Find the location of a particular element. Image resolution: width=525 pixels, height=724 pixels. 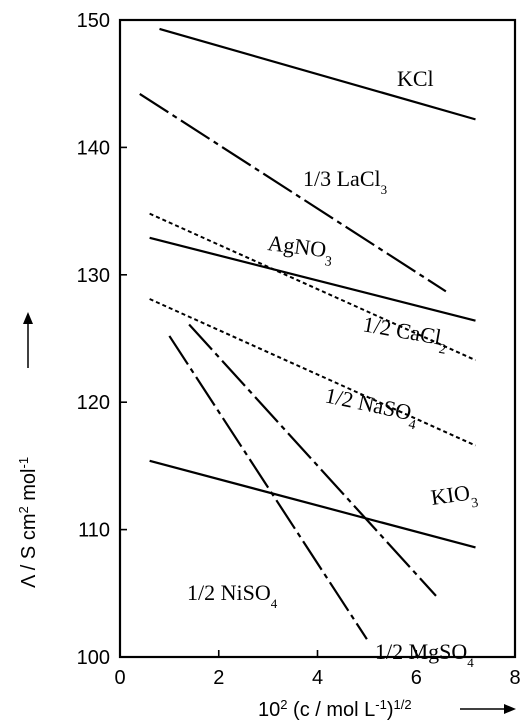

series-line-kcl is located at coordinates (317, 74).